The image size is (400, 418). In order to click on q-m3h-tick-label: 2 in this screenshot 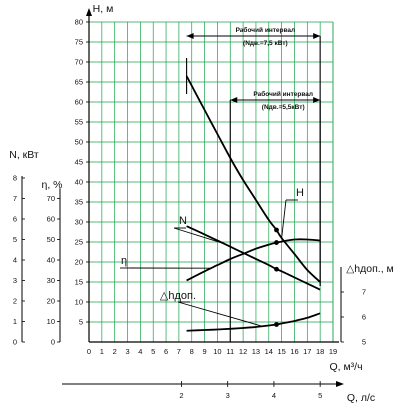, I will do `click(115, 351)`.